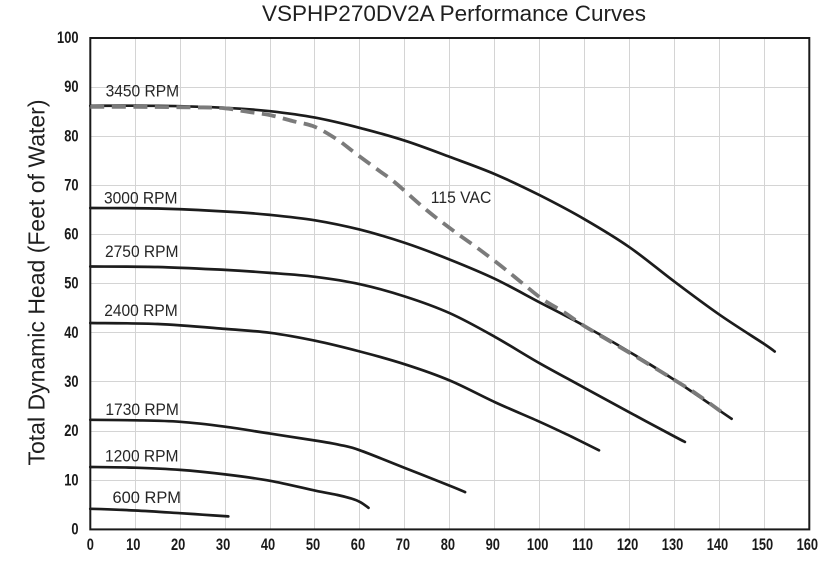  I want to click on svg-text: 115 VAC, so click(461, 198).